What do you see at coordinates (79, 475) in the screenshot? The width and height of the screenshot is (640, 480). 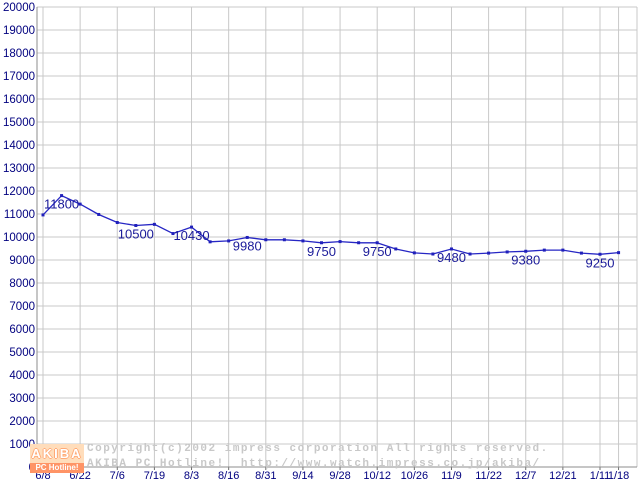 I see `x-axis-tick-label: 6/22` at bounding box center [79, 475].